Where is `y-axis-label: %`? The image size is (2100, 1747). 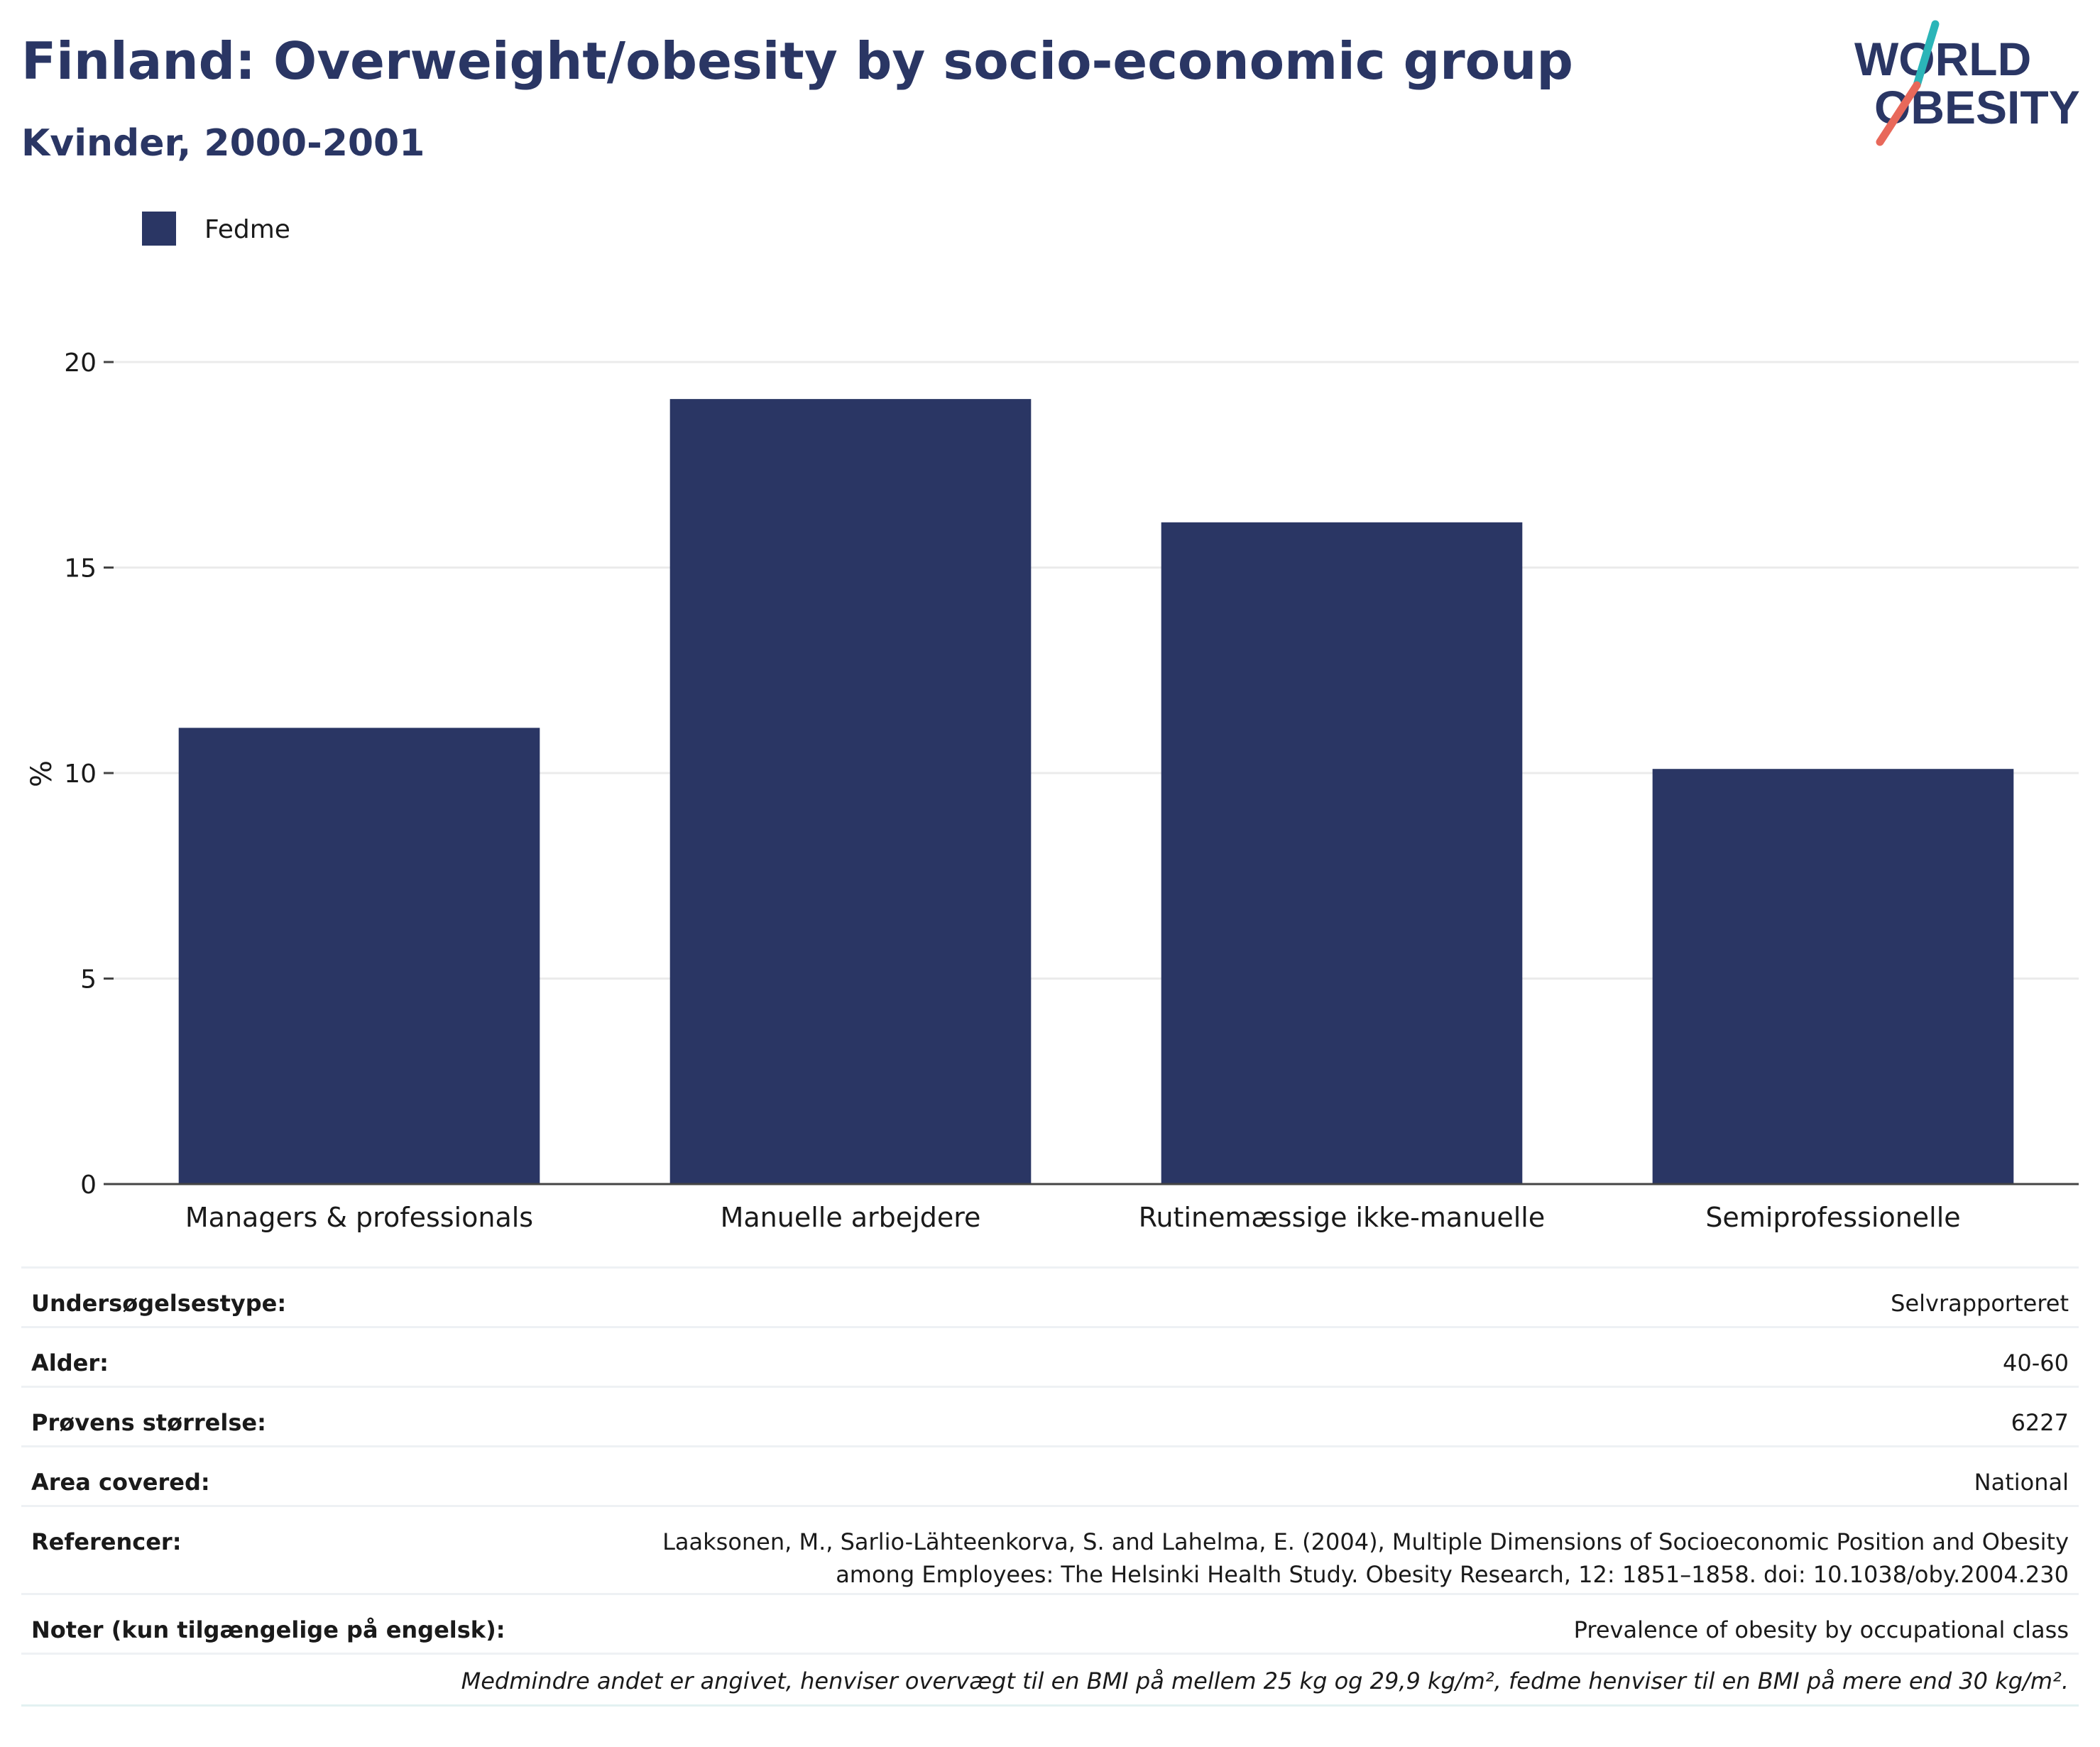
y-axis-label: % is located at coordinates (42, 773).